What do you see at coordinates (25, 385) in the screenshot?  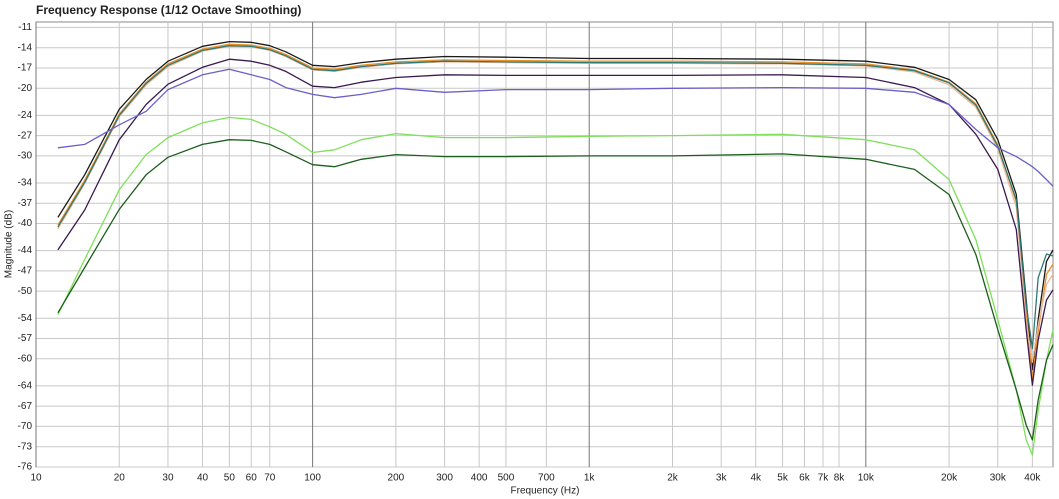 I see `y-tick-label: -64` at bounding box center [25, 385].